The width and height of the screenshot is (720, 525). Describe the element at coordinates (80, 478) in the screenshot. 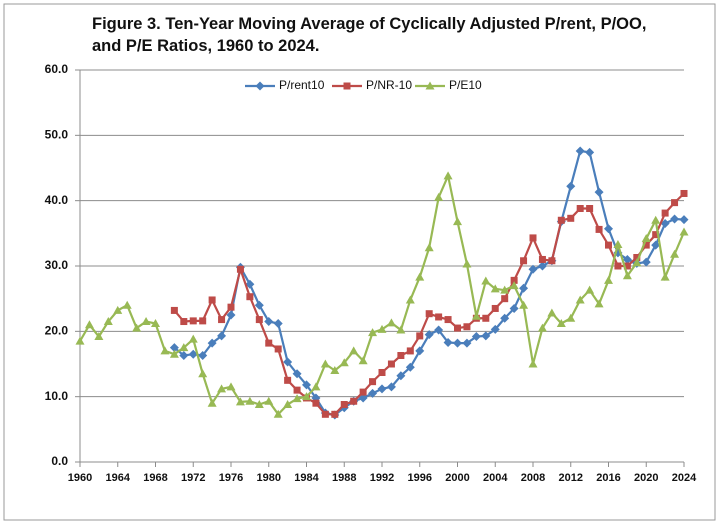

I see `x-tick-label: 1960` at that location.